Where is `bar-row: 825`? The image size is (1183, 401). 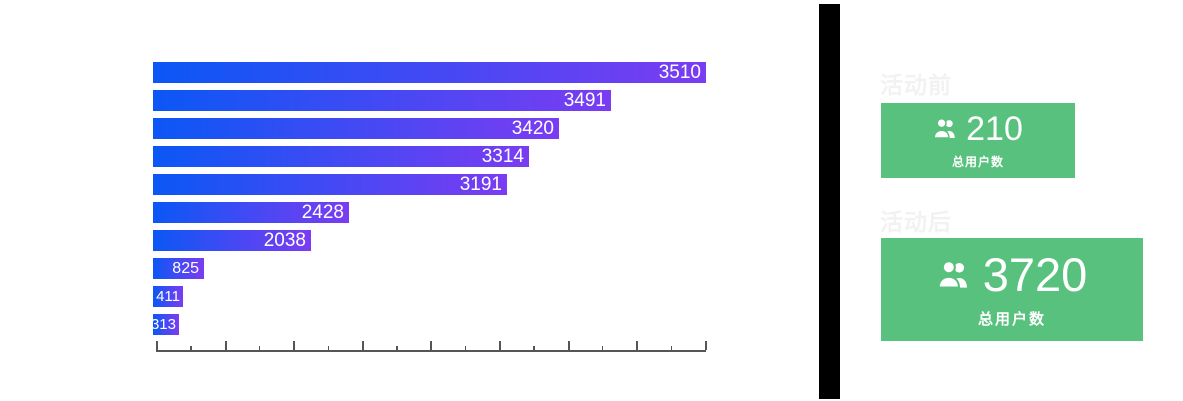 bar-row: 825 is located at coordinates (178, 268).